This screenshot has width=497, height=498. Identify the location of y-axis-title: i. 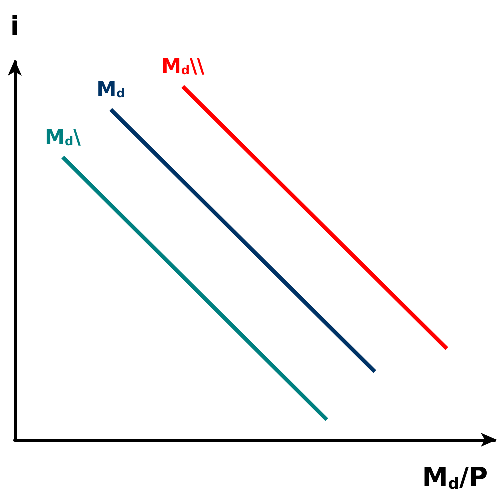
(15, 27).